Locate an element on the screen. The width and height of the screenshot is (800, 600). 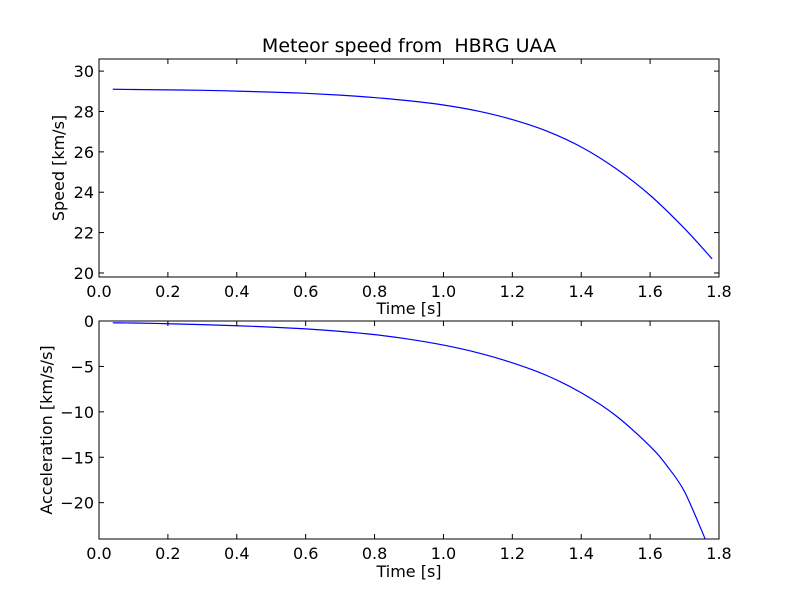
speed-y-tick-label: 24 is located at coordinates (84, 192).